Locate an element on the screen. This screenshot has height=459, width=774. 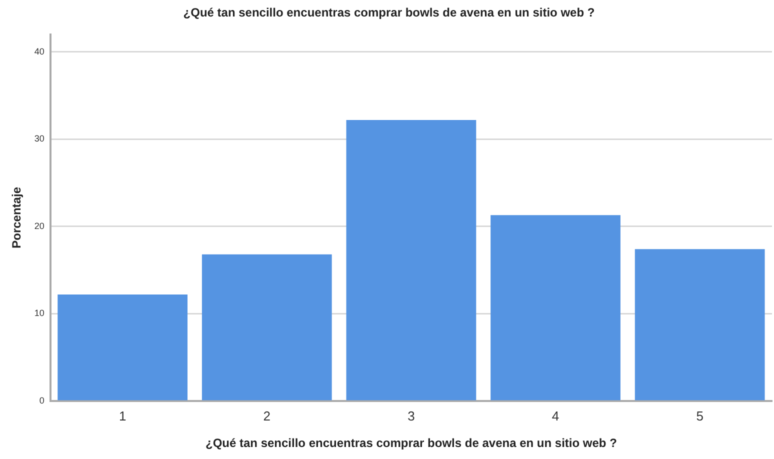
x-tick-label: 3 is located at coordinates (411, 416).